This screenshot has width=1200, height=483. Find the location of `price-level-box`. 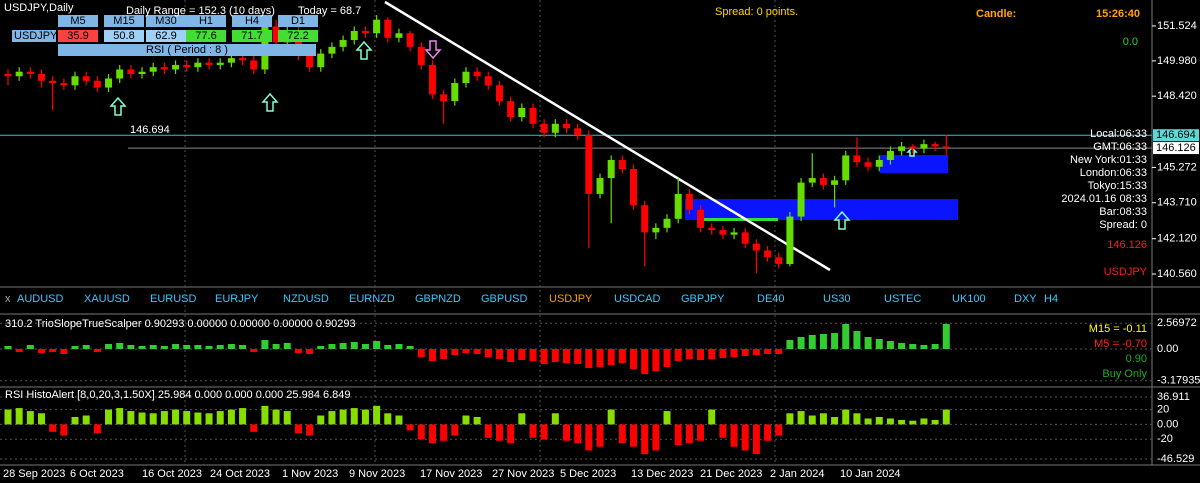

price-level-box is located at coordinates (1176, 148).